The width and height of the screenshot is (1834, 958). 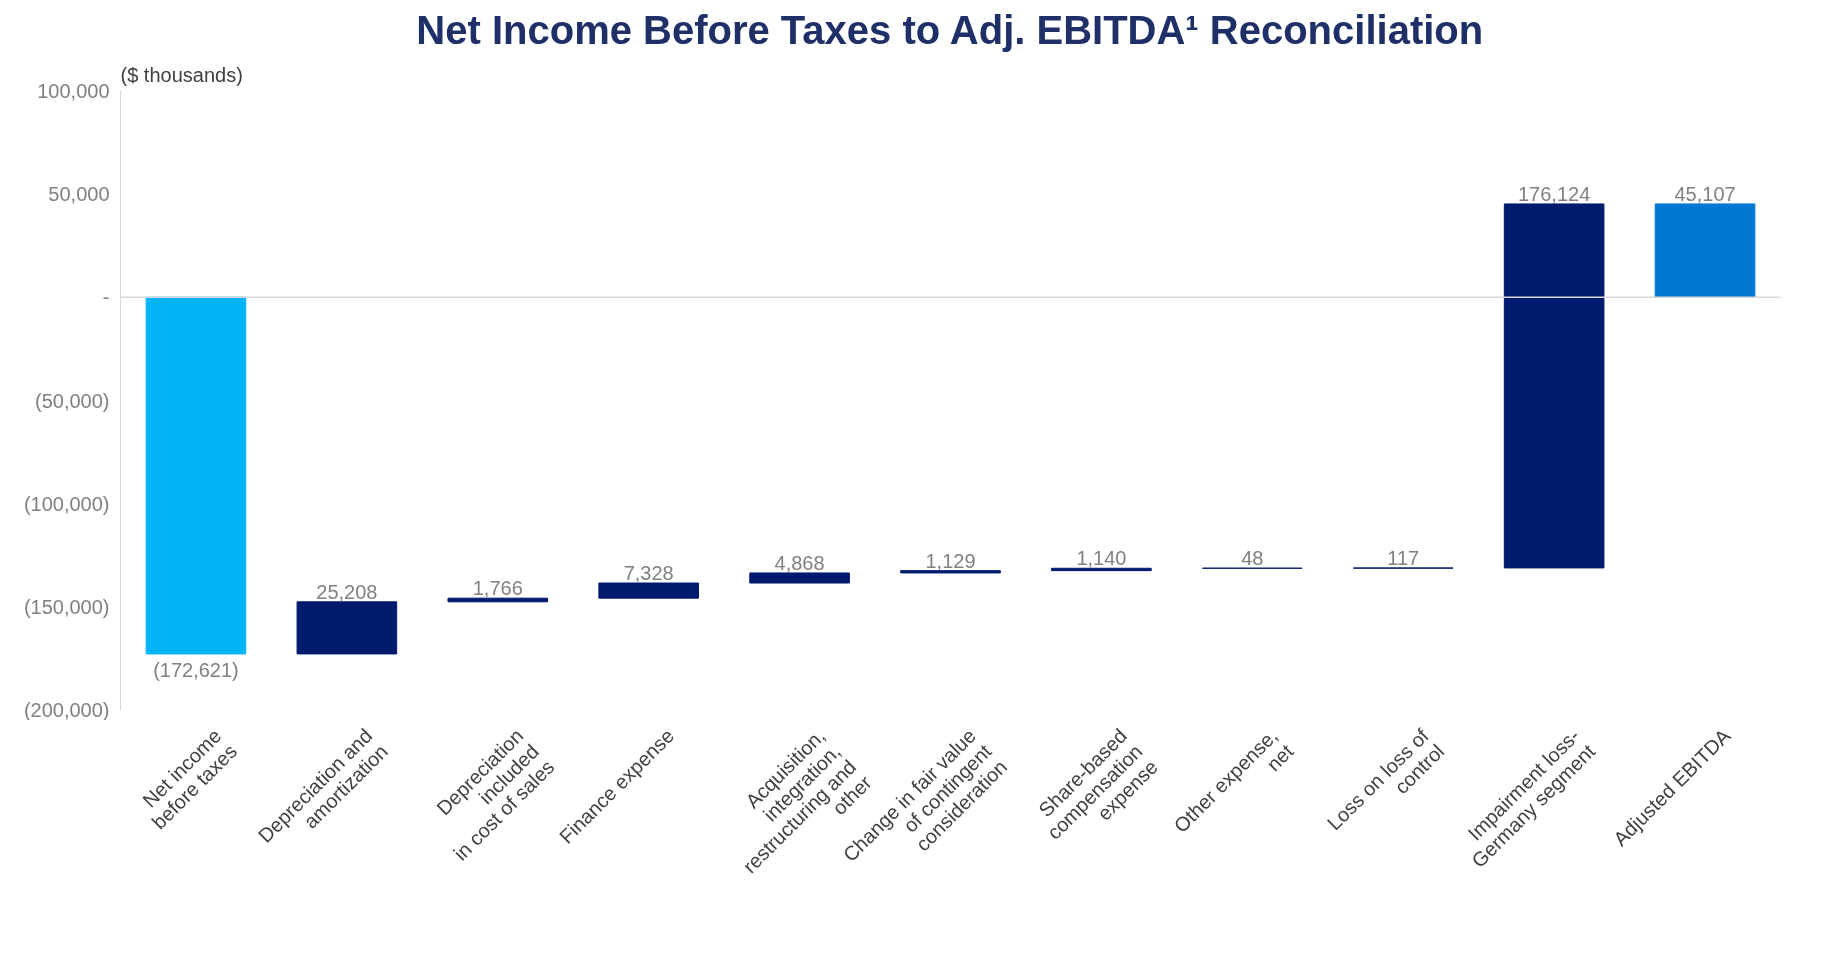 I want to click on data-label: (172,621), so click(x=196, y=669).